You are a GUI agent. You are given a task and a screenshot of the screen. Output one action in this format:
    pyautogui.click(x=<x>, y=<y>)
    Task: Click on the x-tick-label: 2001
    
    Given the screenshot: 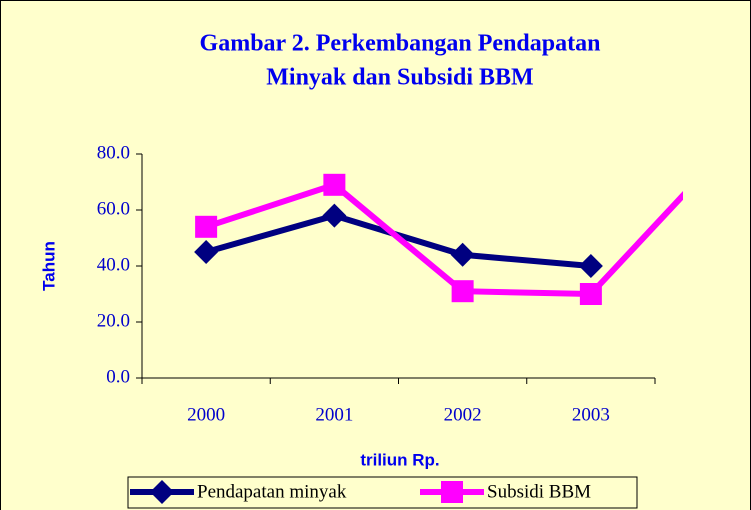 What is the action you would take?
    pyautogui.click(x=334, y=414)
    